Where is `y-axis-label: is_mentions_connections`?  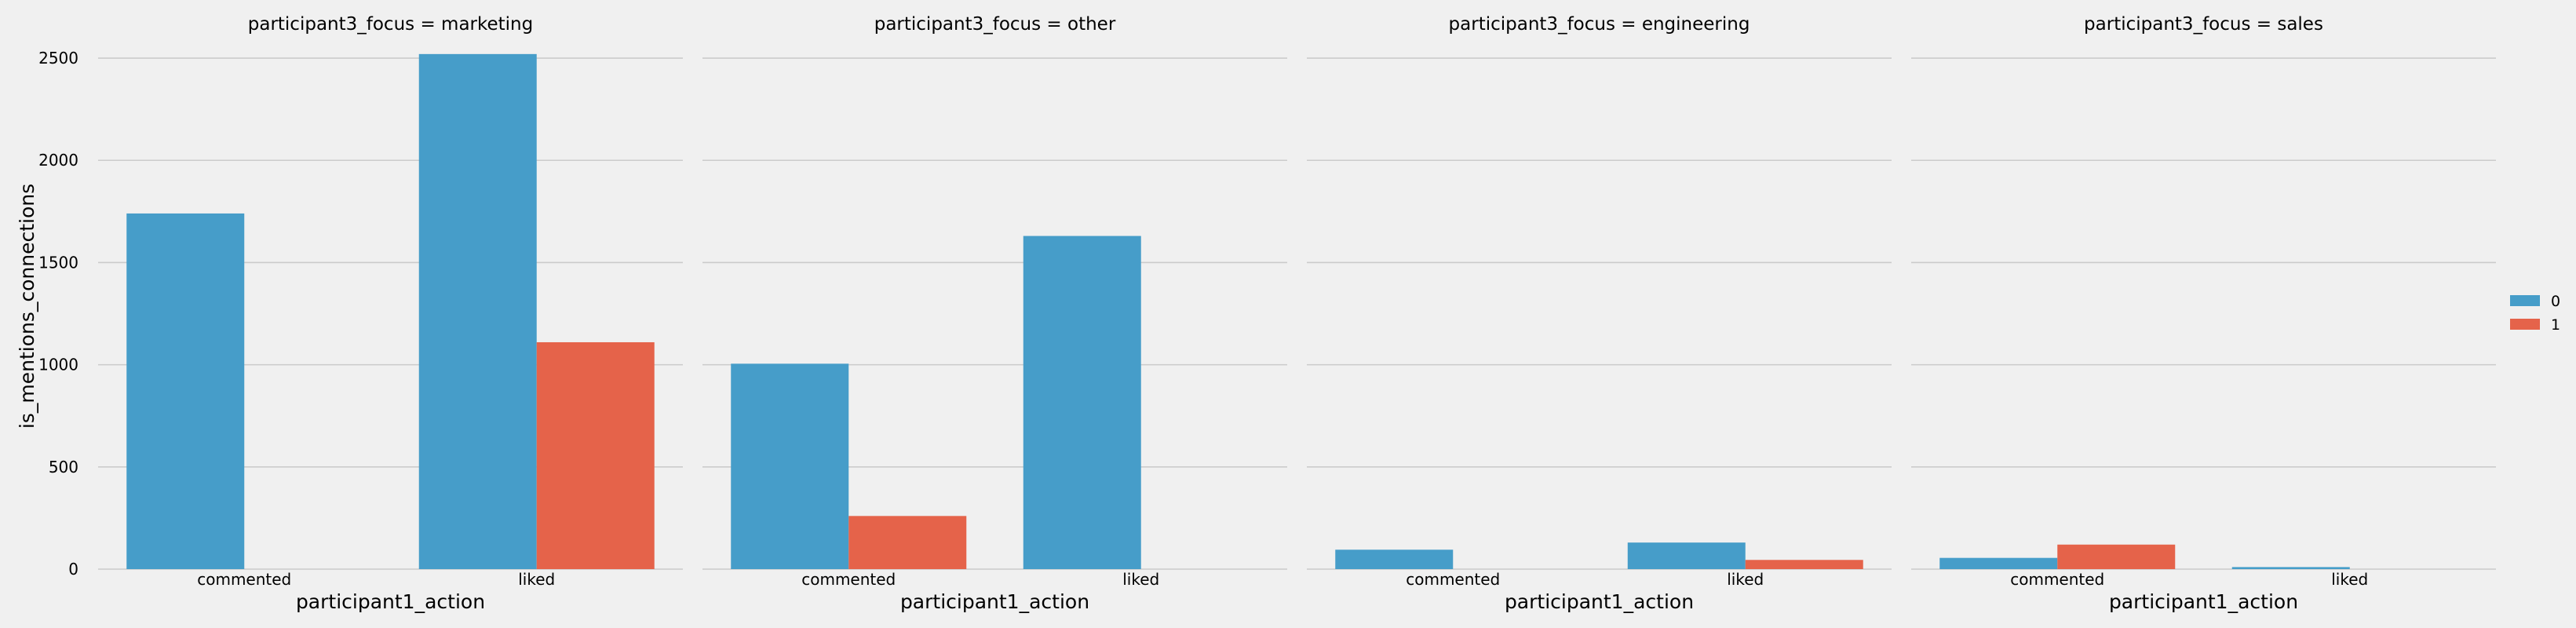
y-axis-label: is_mentions_connections is located at coordinates (27, 306).